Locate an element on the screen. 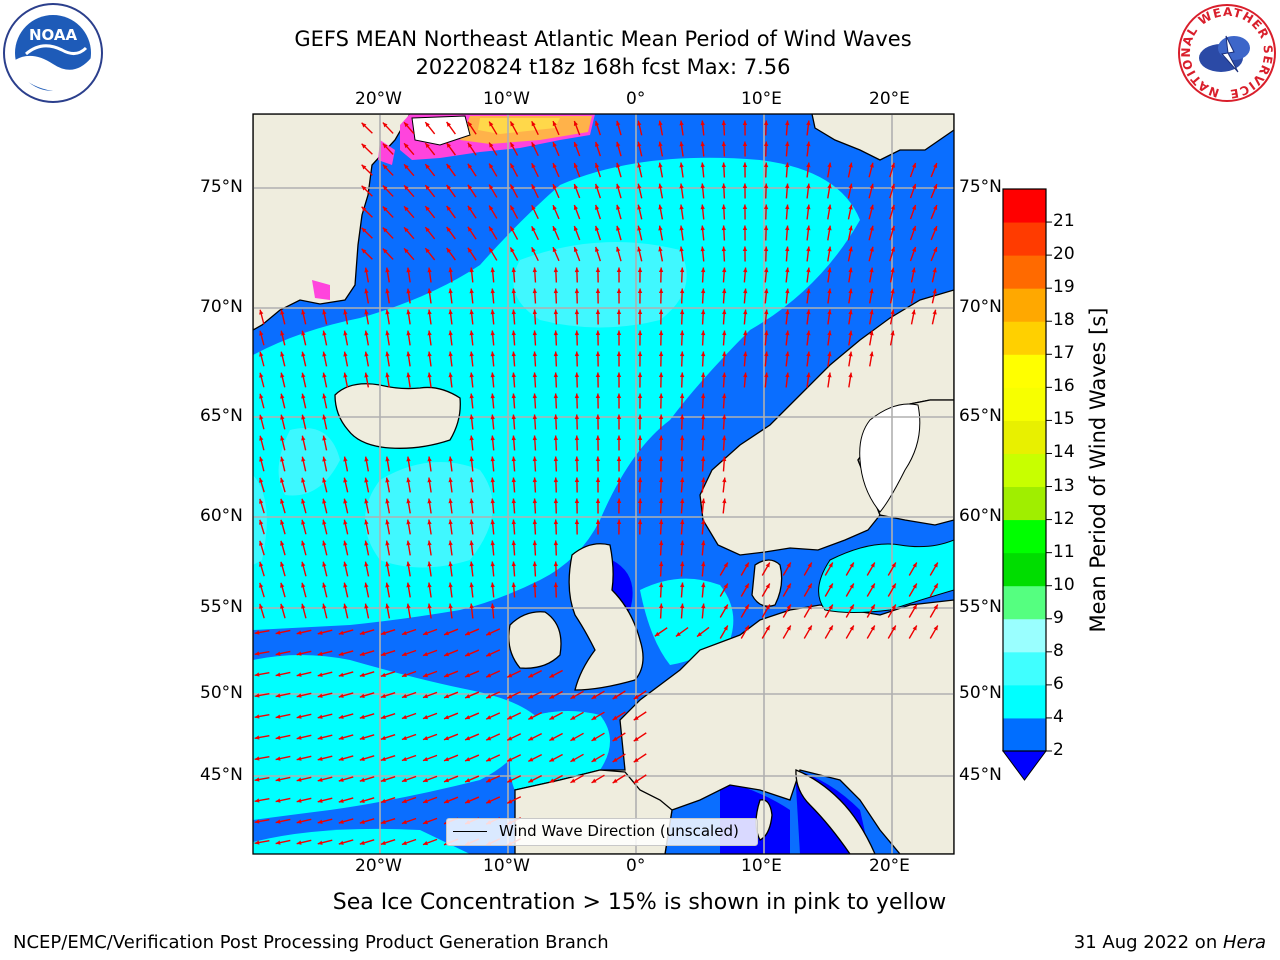  colorbar-tick-label: 4 is located at coordinates (1058, 716).